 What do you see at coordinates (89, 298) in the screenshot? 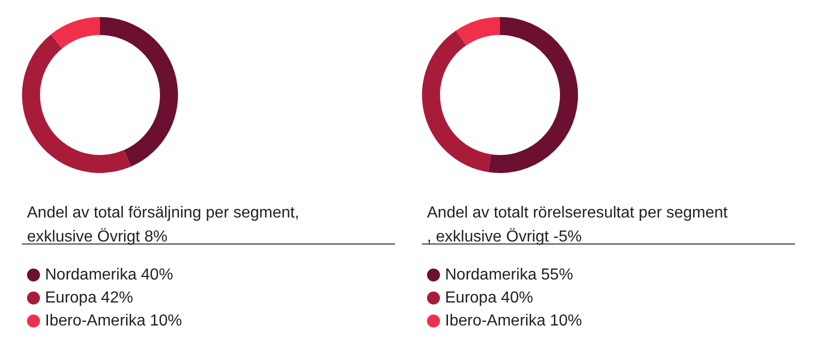
I see `legend-label: Europa 42%` at bounding box center [89, 298].